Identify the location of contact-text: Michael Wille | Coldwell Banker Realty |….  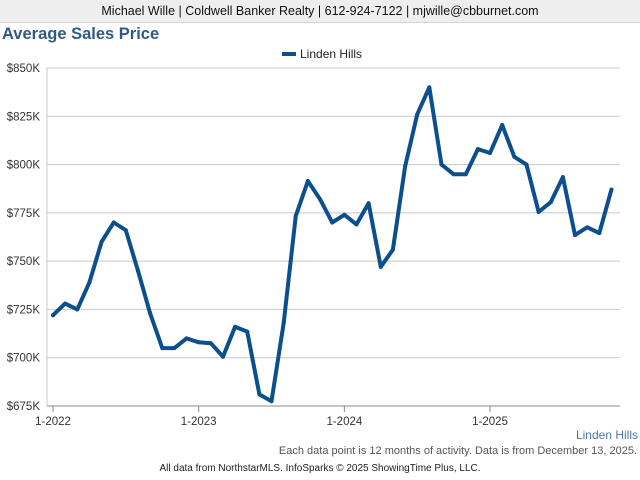
(320, 11).